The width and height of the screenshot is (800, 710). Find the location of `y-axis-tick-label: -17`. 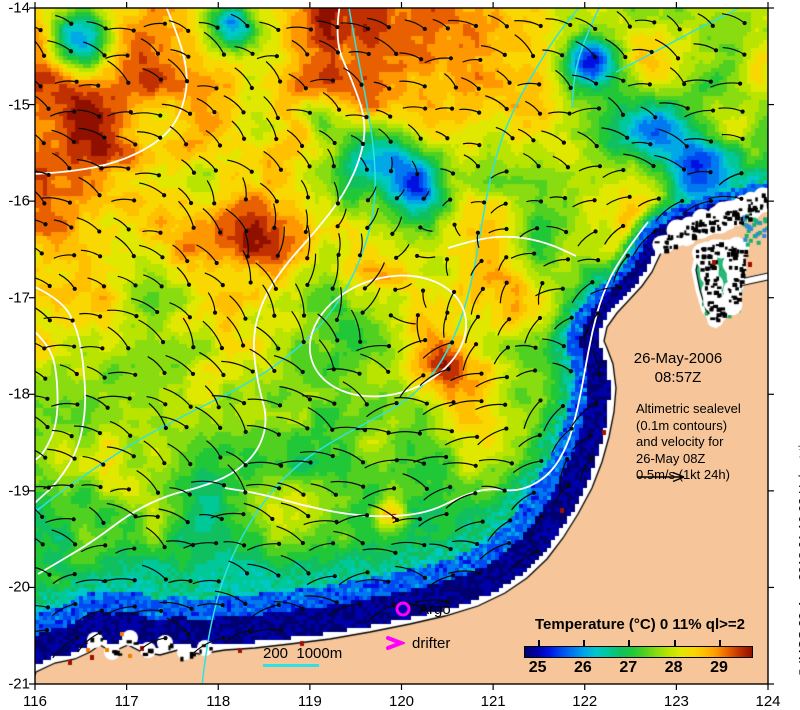

y-axis-tick-label: -17 is located at coordinates (19, 298).